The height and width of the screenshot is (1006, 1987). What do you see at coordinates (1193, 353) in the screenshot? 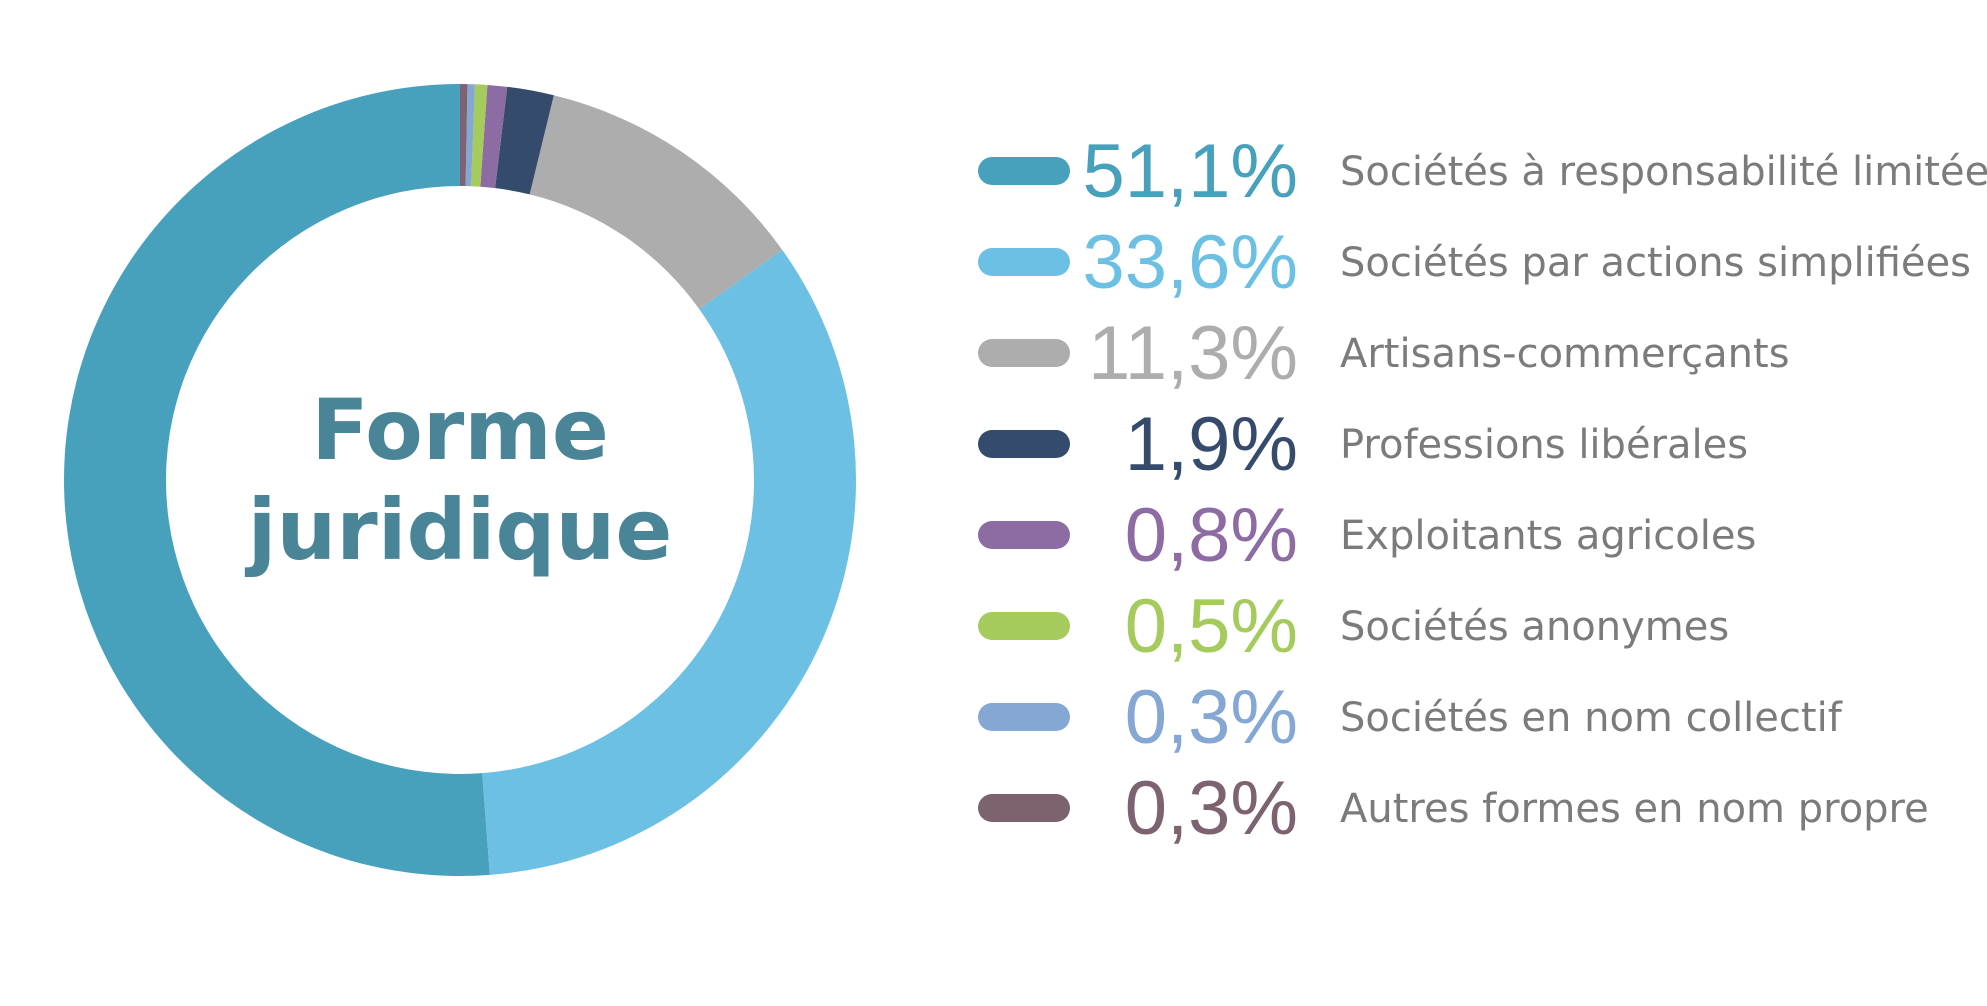
I see `legend-percentage: 11,3%` at bounding box center [1193, 353].